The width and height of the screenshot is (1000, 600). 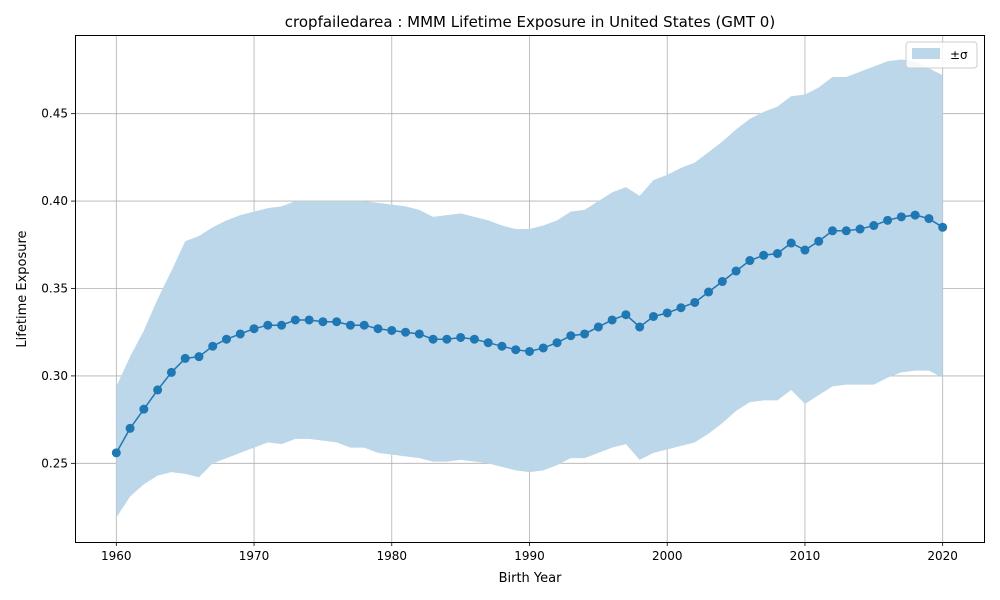 What do you see at coordinates (116, 556) in the screenshot?
I see `x-tick-label: 1960` at bounding box center [116, 556].